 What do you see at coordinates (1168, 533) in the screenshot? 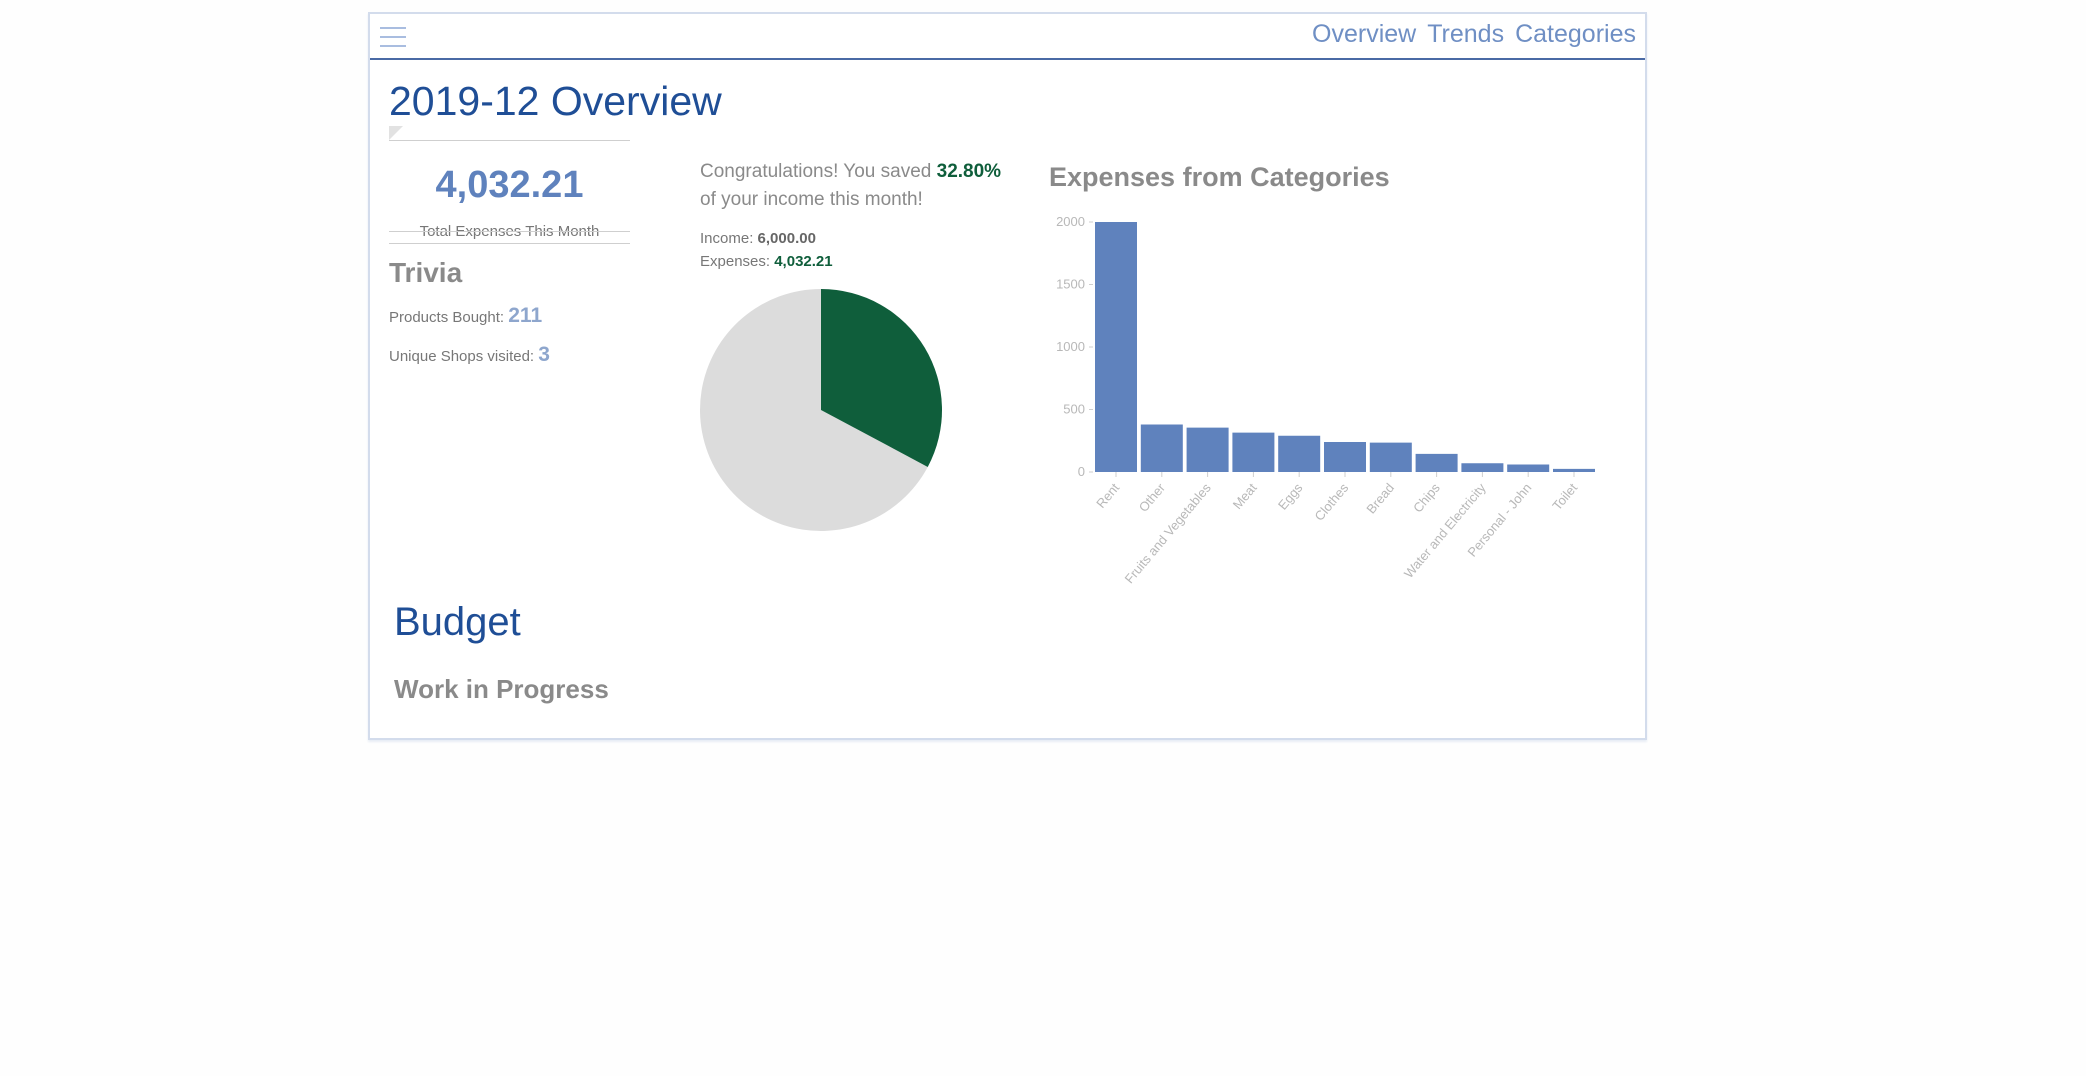
I see `x-tick-label: Fruits and Vegetables` at bounding box center [1168, 533].